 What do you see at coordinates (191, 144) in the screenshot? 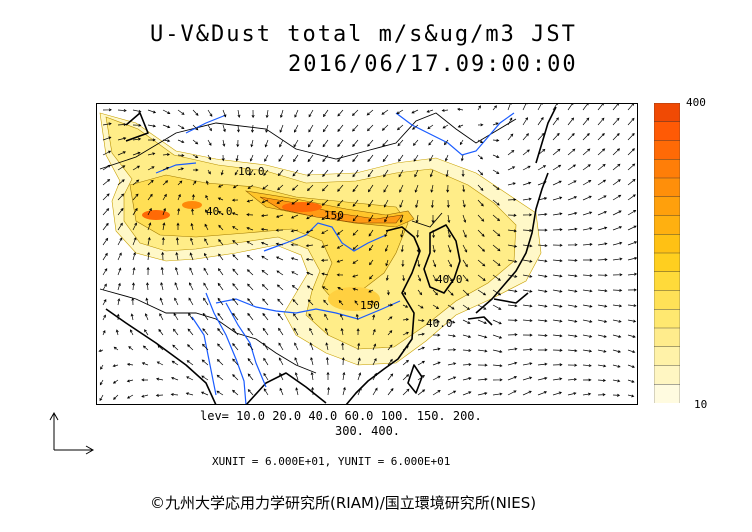
I see `river-northwest` at bounding box center [191, 144].